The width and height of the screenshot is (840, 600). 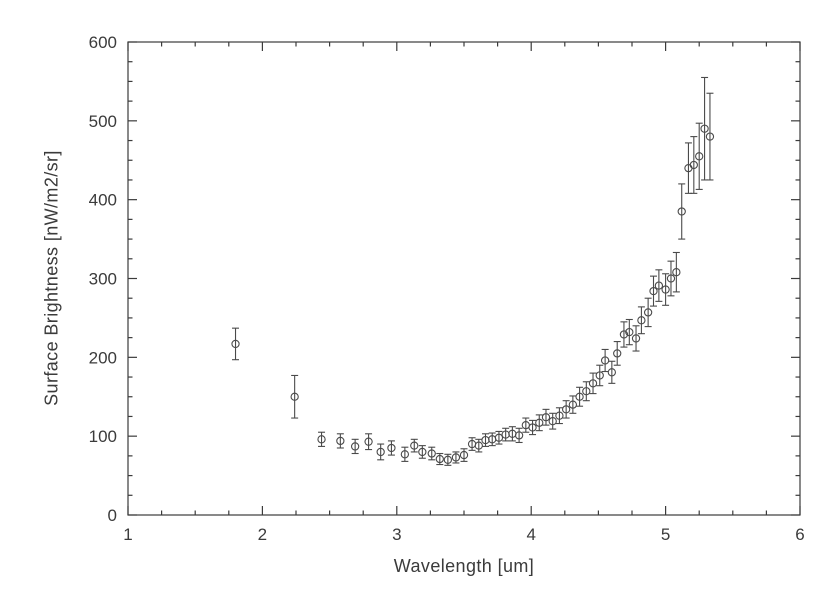 I want to click on y-tick-label: 500, so click(x=103, y=121).